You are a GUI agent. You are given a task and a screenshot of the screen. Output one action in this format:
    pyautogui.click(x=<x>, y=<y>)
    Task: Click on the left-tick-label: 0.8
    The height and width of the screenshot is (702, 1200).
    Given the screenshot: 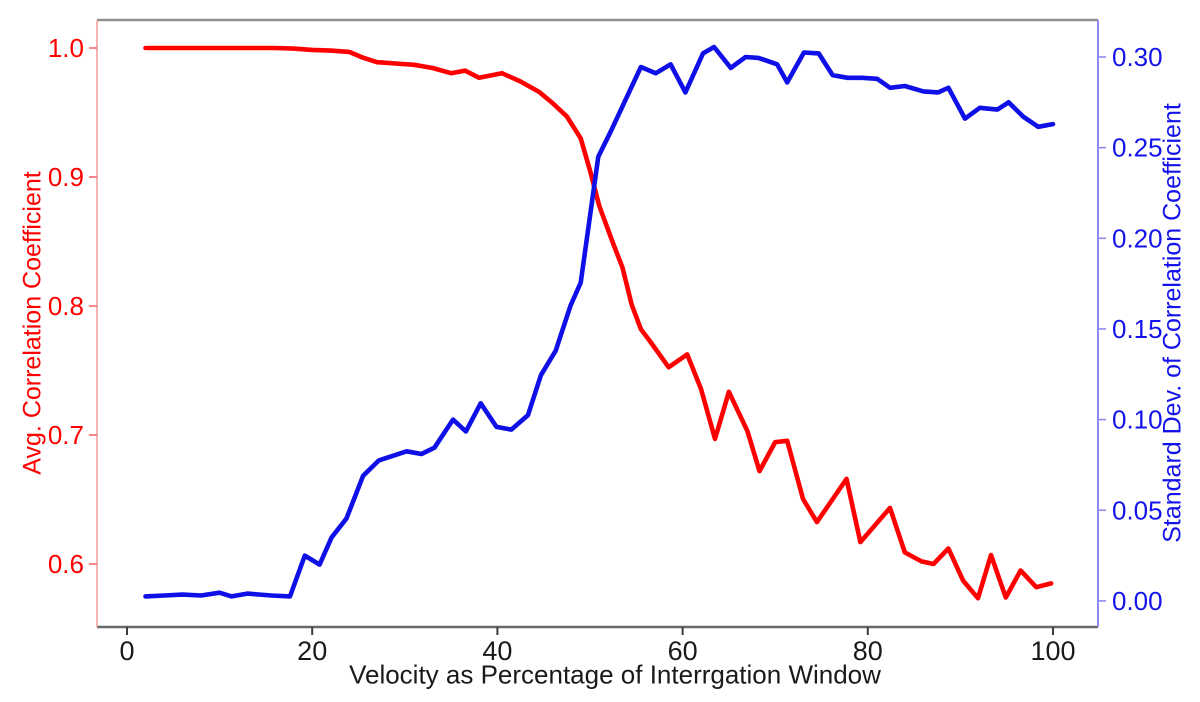 What is the action you would take?
    pyautogui.click(x=66, y=306)
    